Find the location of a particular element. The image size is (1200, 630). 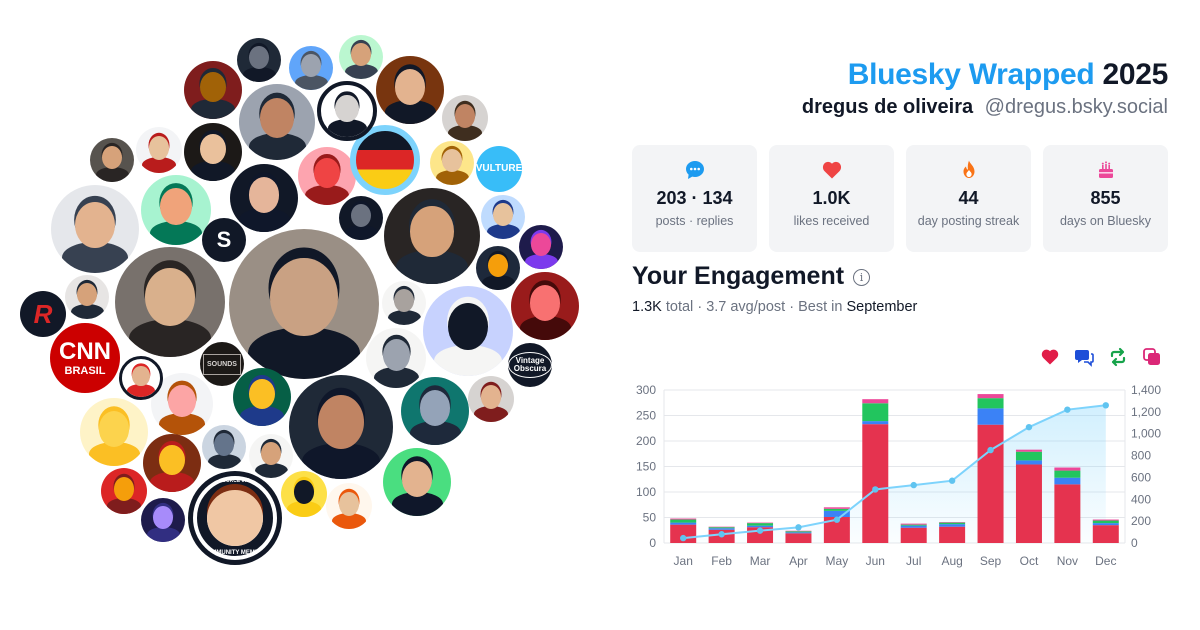

y2-tick-label: 600 is located at coordinates (1141, 477).